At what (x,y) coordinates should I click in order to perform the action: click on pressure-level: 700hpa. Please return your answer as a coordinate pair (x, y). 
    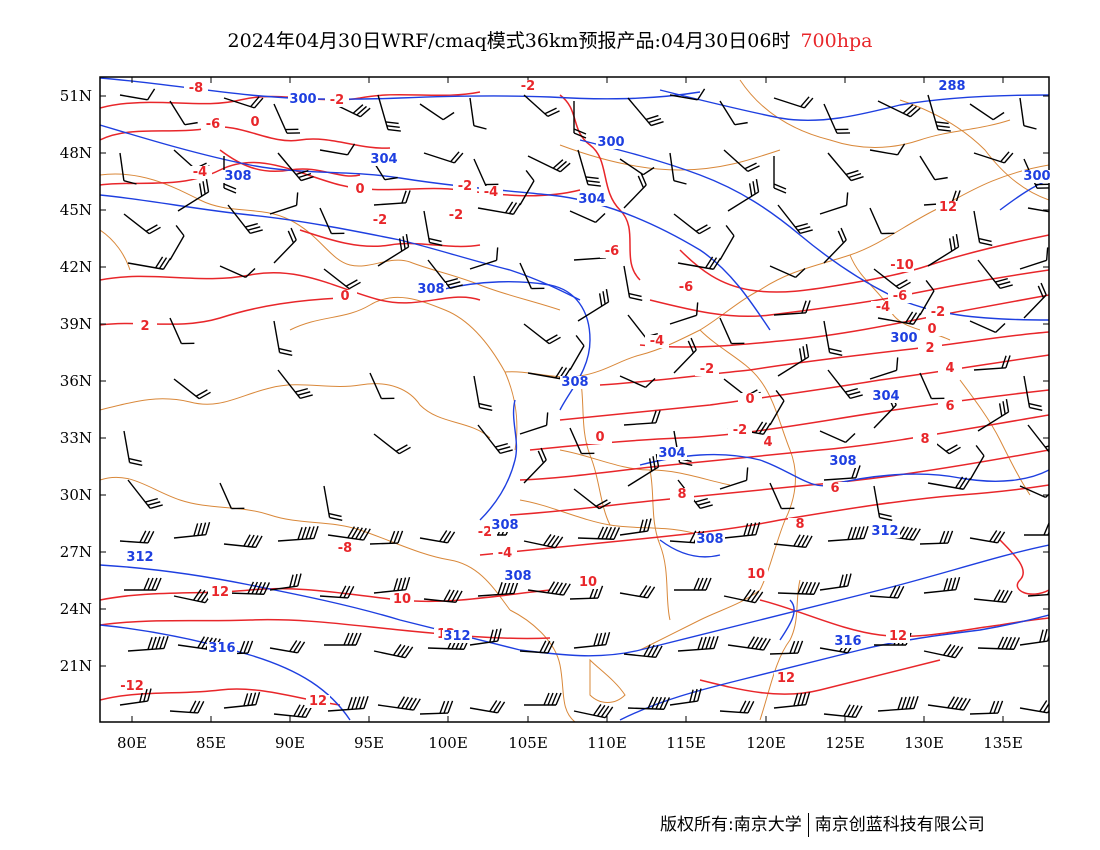
    Looking at the image, I should click on (836, 41).